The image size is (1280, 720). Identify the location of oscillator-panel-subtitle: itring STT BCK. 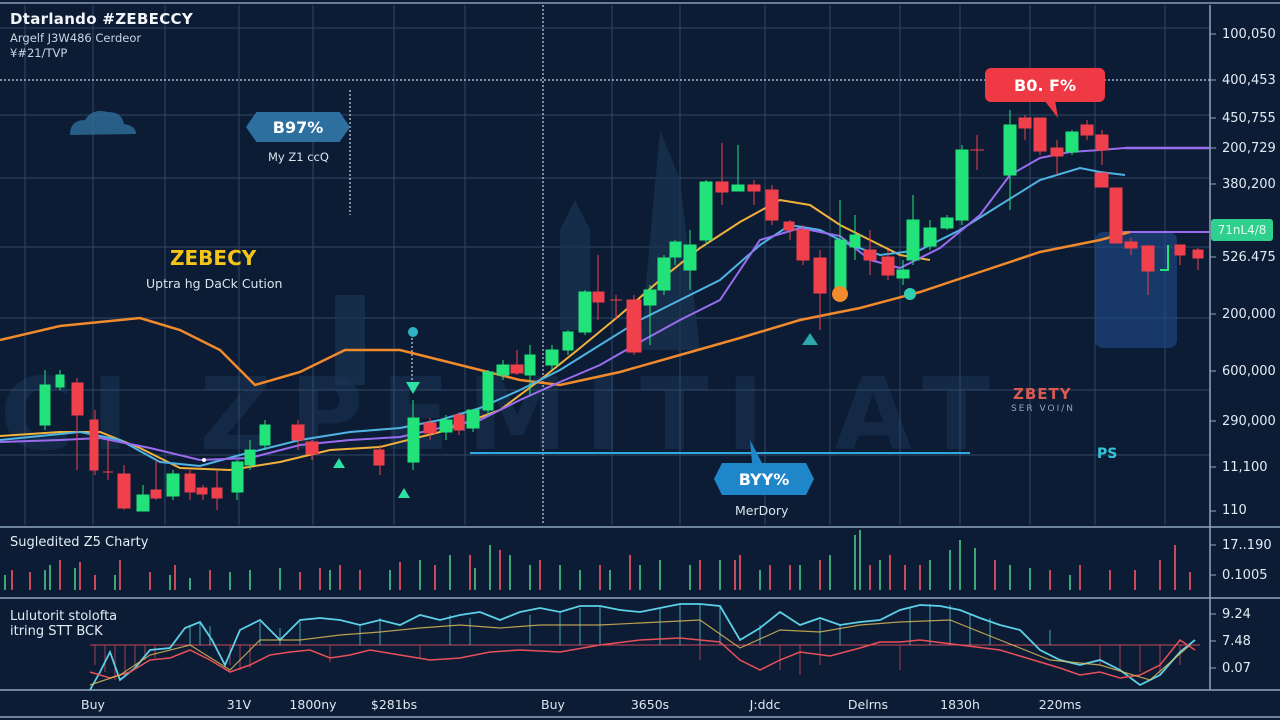
(56, 631).